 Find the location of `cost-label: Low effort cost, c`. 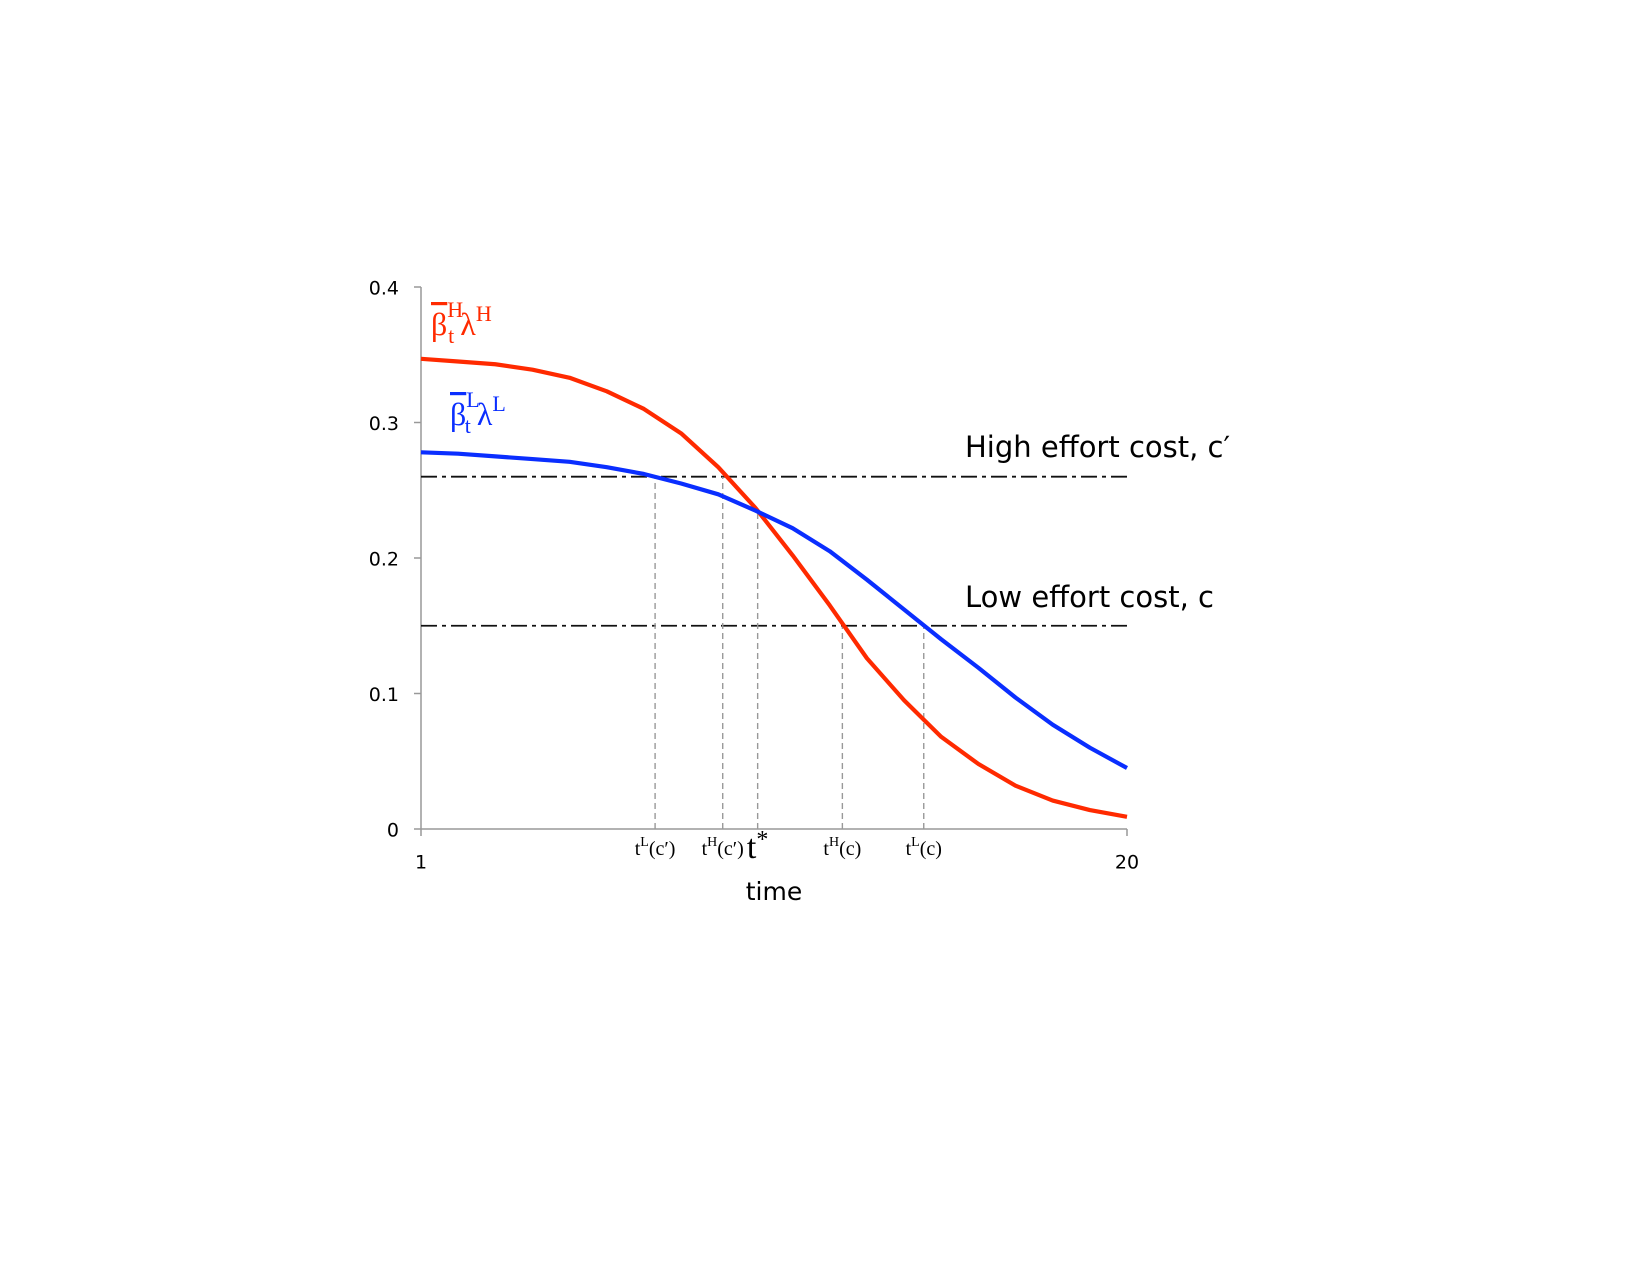

cost-label: Low effort cost, c is located at coordinates (1089, 597).